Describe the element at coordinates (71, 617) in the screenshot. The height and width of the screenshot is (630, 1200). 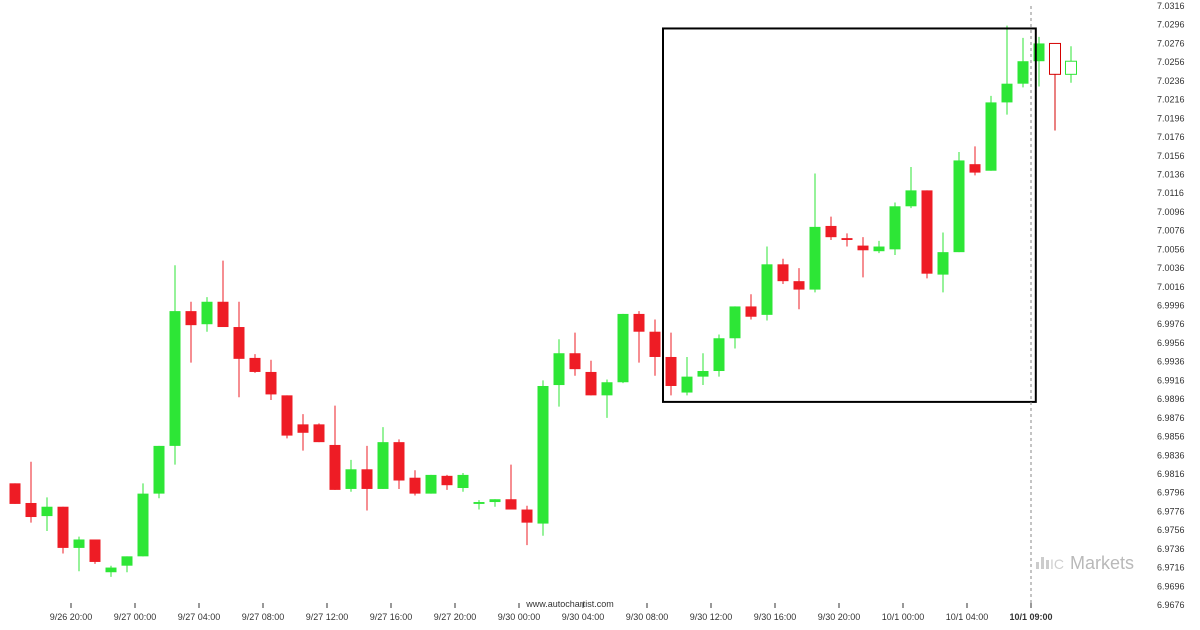
I see `x-tick-label: 9/26 20:00` at that location.